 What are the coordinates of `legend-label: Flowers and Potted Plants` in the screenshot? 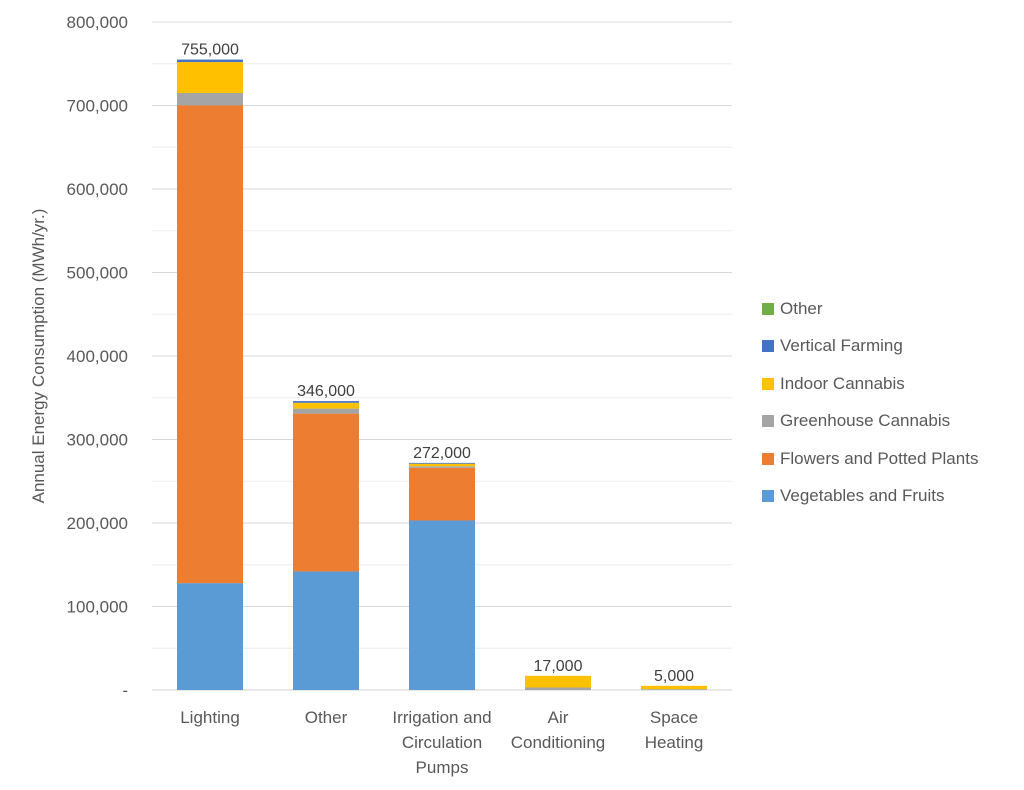 It's located at (879, 458).